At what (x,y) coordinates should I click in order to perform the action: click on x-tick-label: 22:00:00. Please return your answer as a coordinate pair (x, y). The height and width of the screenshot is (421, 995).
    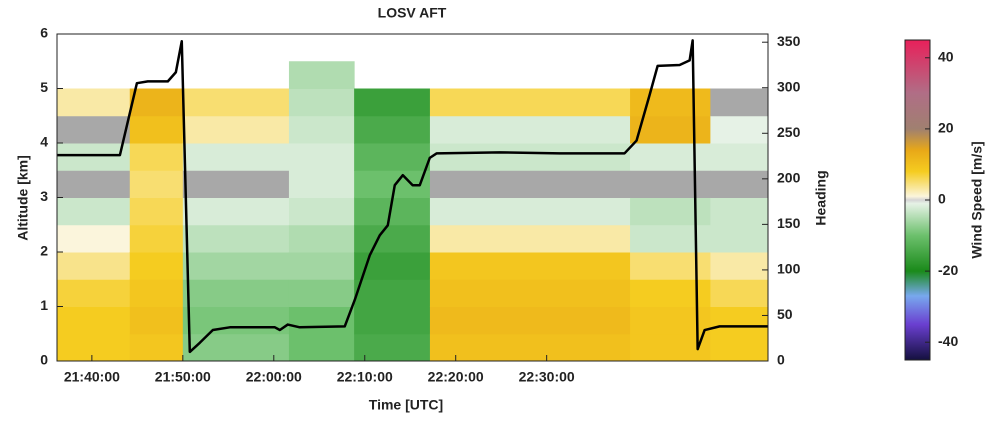
    Looking at the image, I should click on (274, 377).